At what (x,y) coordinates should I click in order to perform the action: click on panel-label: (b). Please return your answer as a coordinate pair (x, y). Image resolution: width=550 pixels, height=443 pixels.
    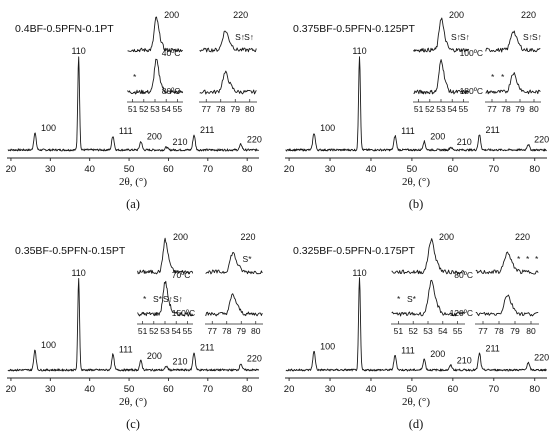
    Looking at the image, I should click on (416, 204).